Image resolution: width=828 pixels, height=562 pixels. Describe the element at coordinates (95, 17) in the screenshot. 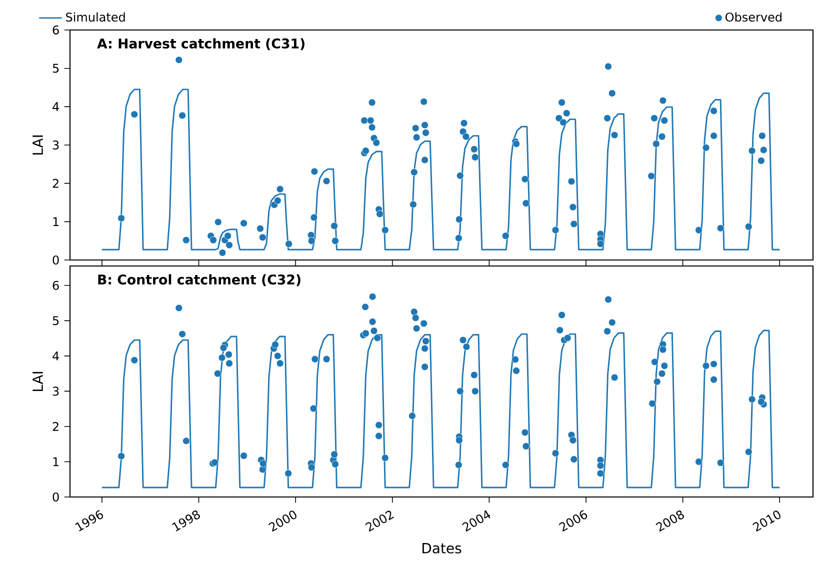

I see `legend-label: Simulated` at that location.